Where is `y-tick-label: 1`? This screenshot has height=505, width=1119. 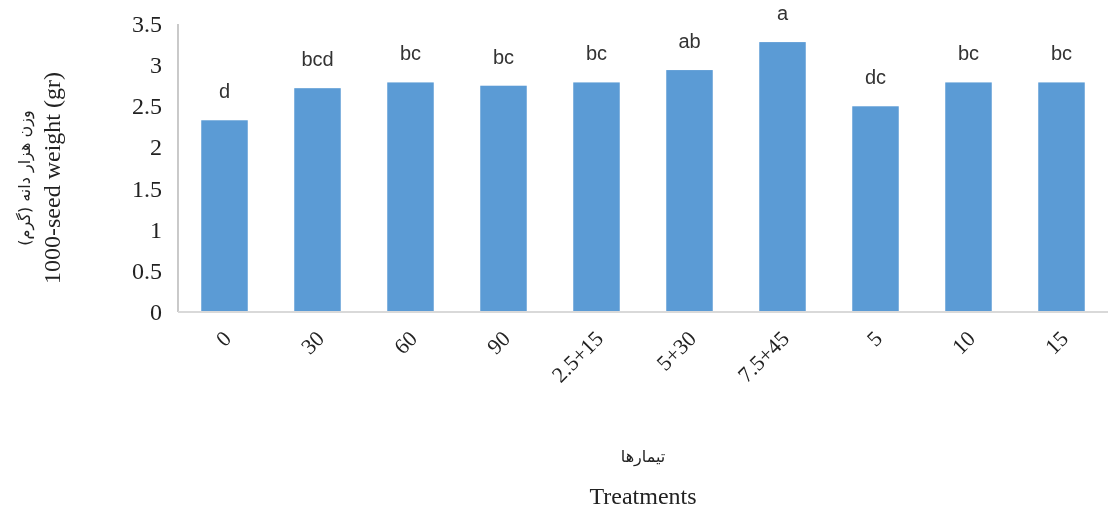 y-tick-label: 1 is located at coordinates (156, 229).